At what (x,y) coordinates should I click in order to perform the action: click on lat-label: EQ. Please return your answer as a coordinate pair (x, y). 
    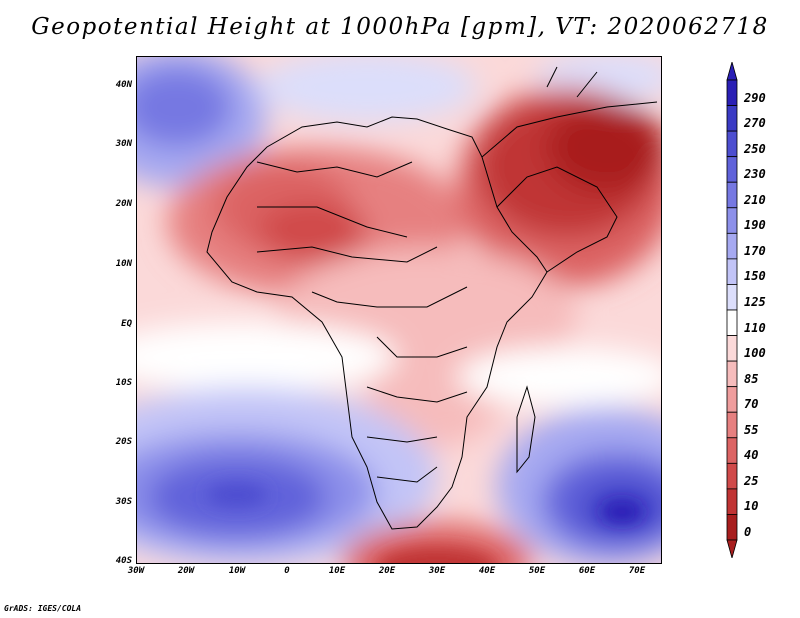
    Looking at the image, I should click on (126, 324).